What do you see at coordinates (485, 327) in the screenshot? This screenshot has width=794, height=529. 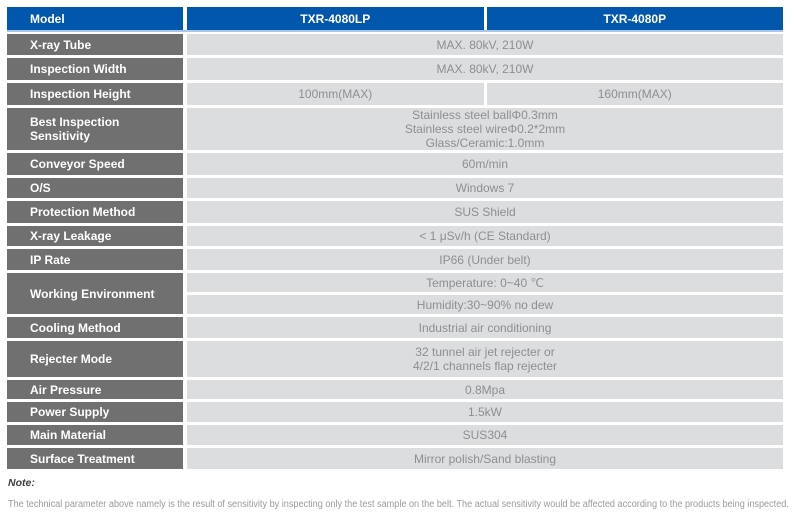 I see `spec-value: Industrial air conditioning` at bounding box center [485, 327].